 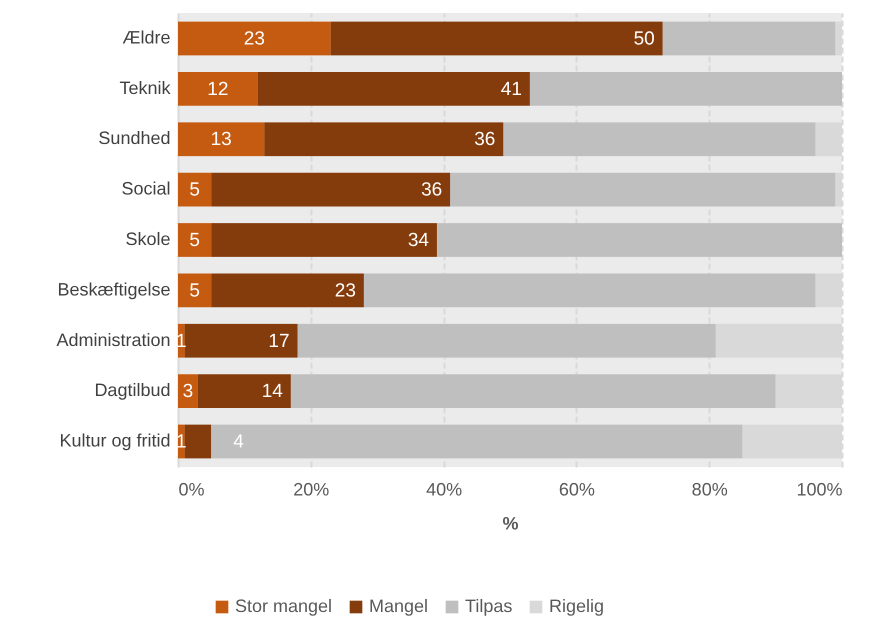 I want to click on legend-label: Rigelig, so click(x=576, y=606).